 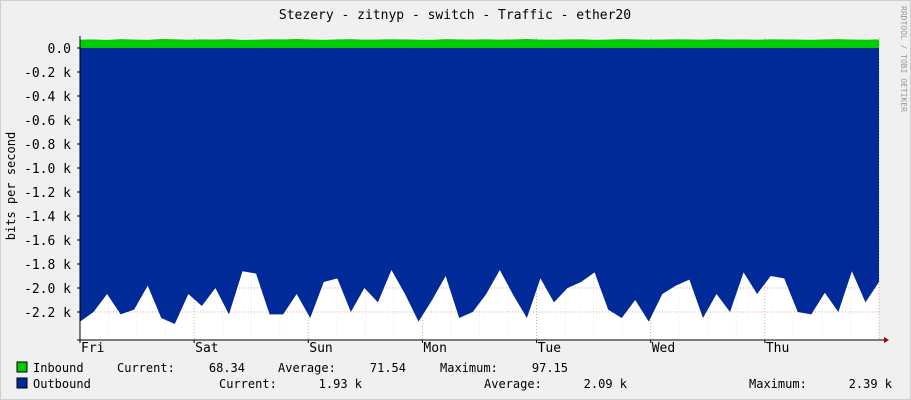 I want to click on x-axis-arrow, so click(x=886, y=340).